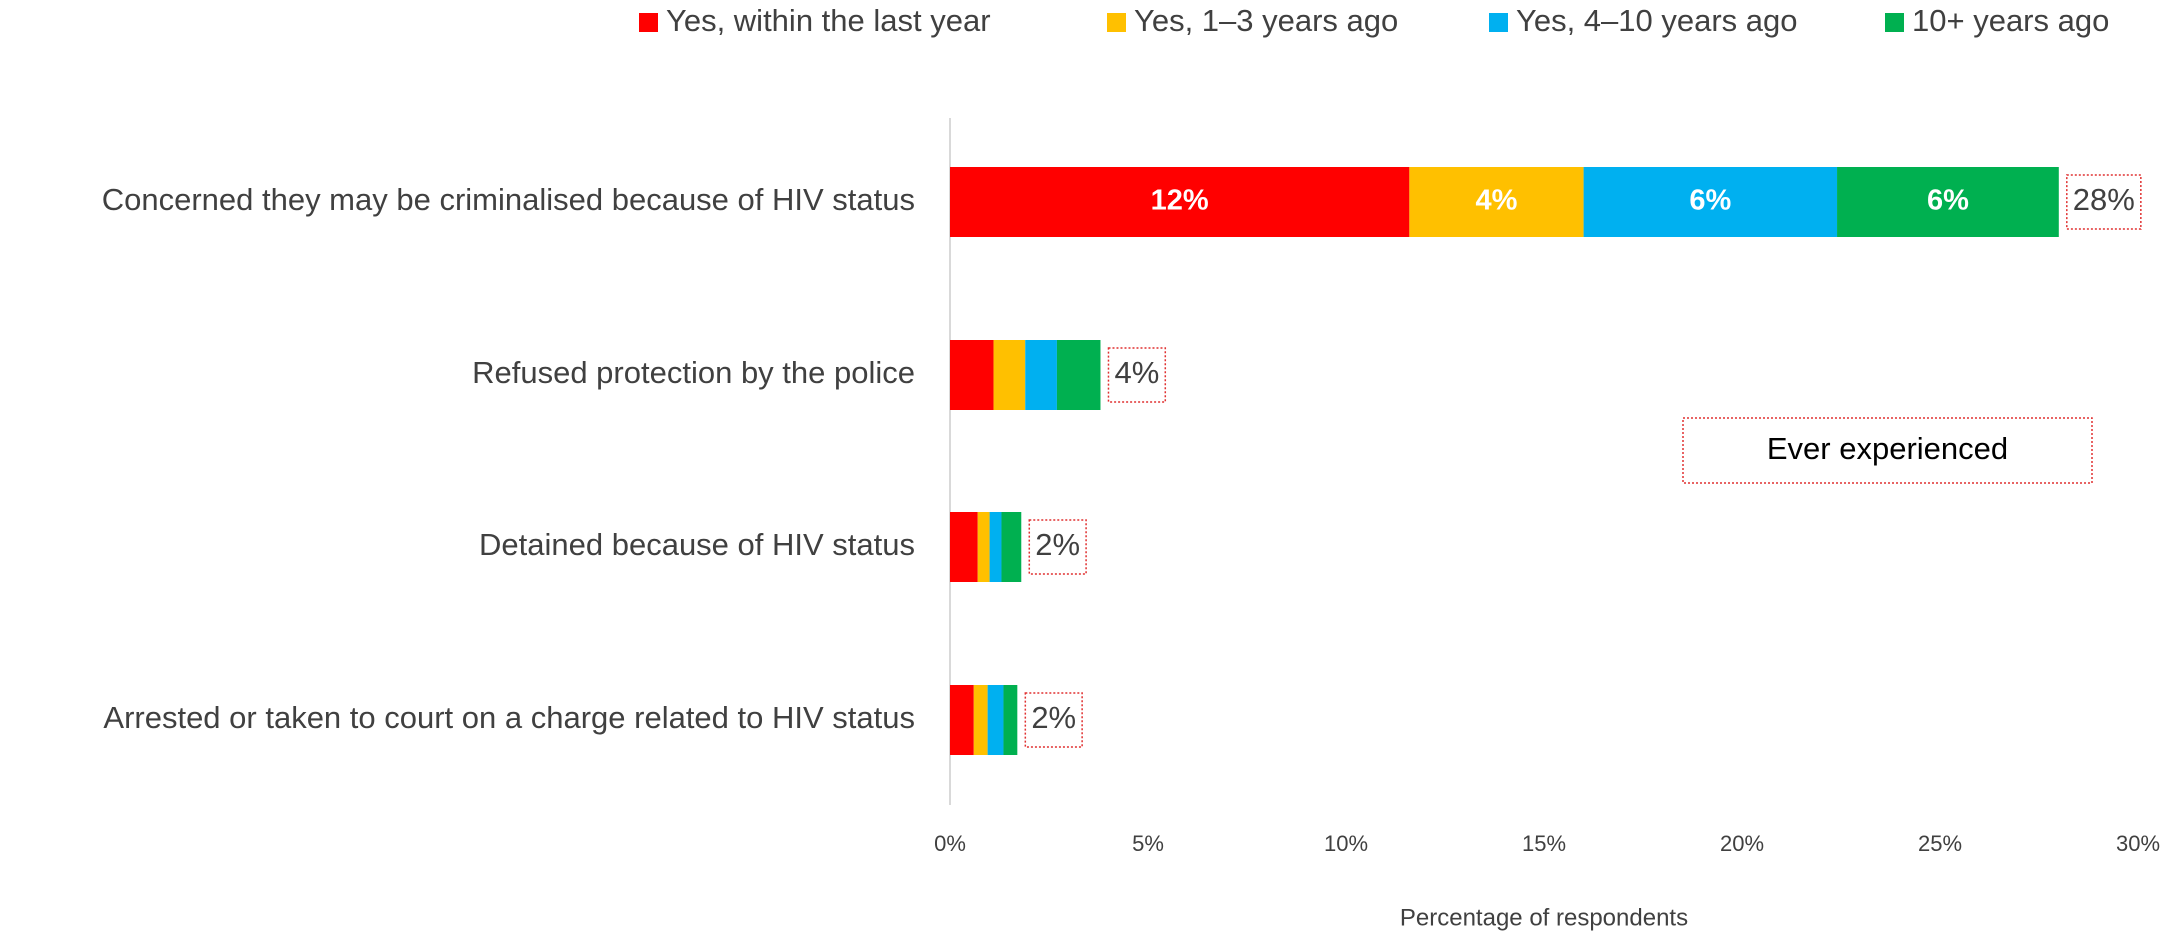  What do you see at coordinates (828, 20) in the screenshot?
I see `legend-label: Yes, within the last year` at bounding box center [828, 20].